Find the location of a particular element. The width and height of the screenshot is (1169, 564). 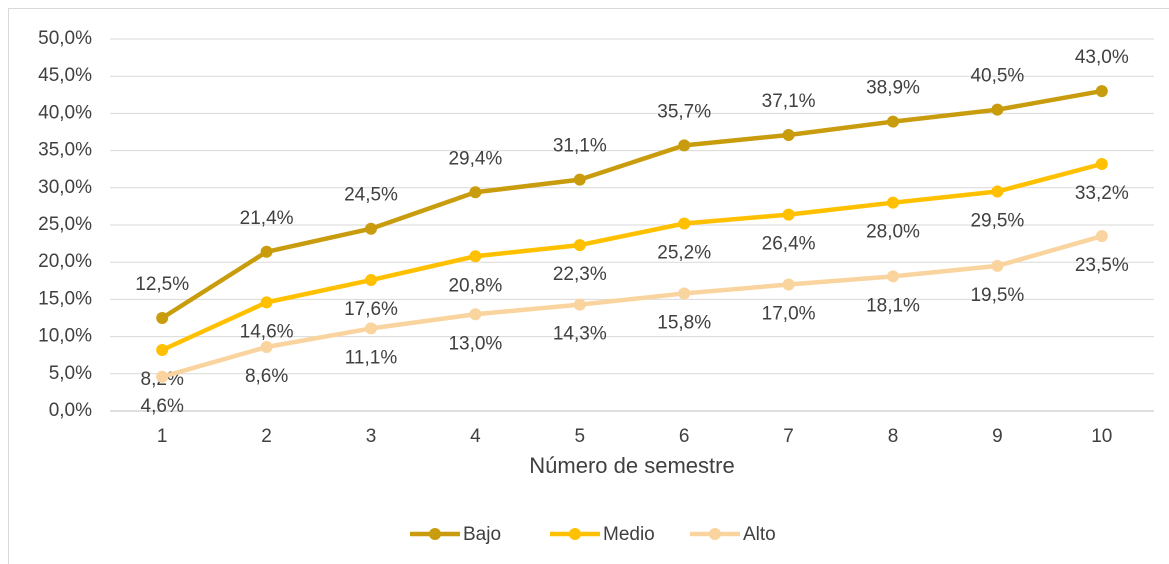

y-tick-label: 20,0% is located at coordinates (65, 261).